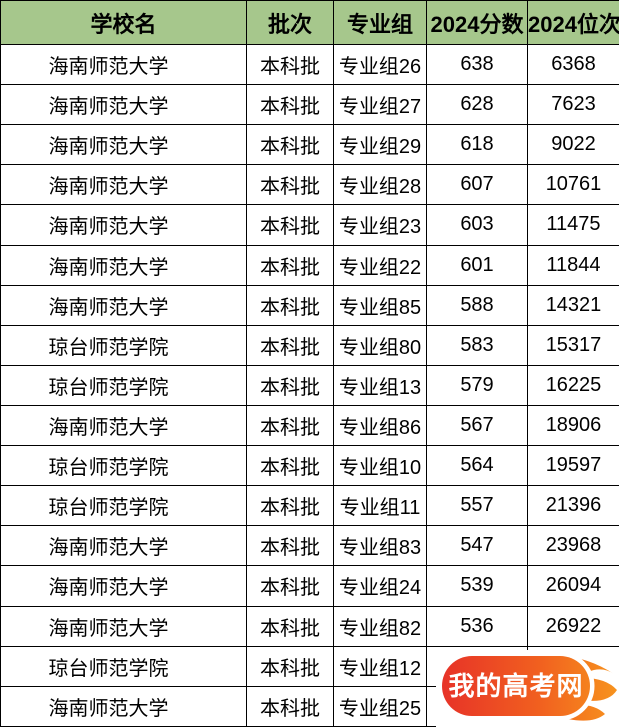 The height and width of the screenshot is (727, 619). What do you see at coordinates (477, 385) in the screenshot?
I see `cell-score: 579` at bounding box center [477, 385].